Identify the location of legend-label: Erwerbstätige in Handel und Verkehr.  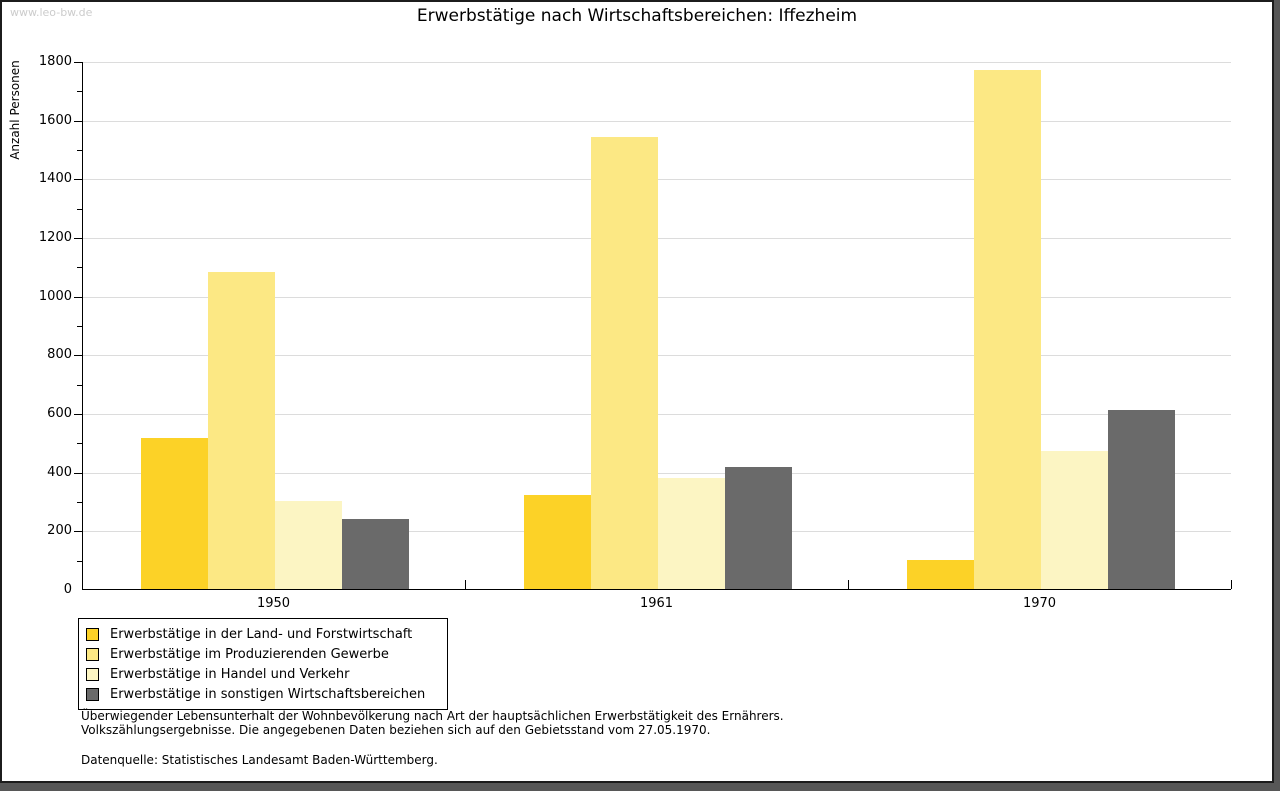
(230, 674).